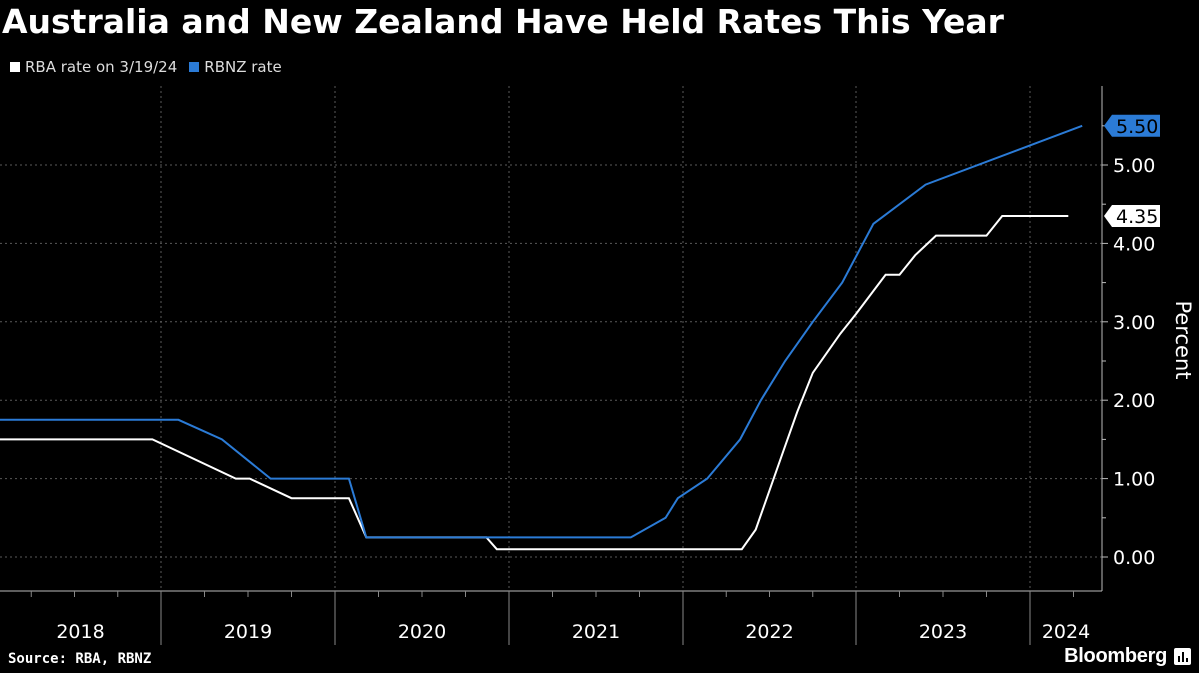  I want to click on y-tick-label-0.00: 0.00, so click(1134, 558).